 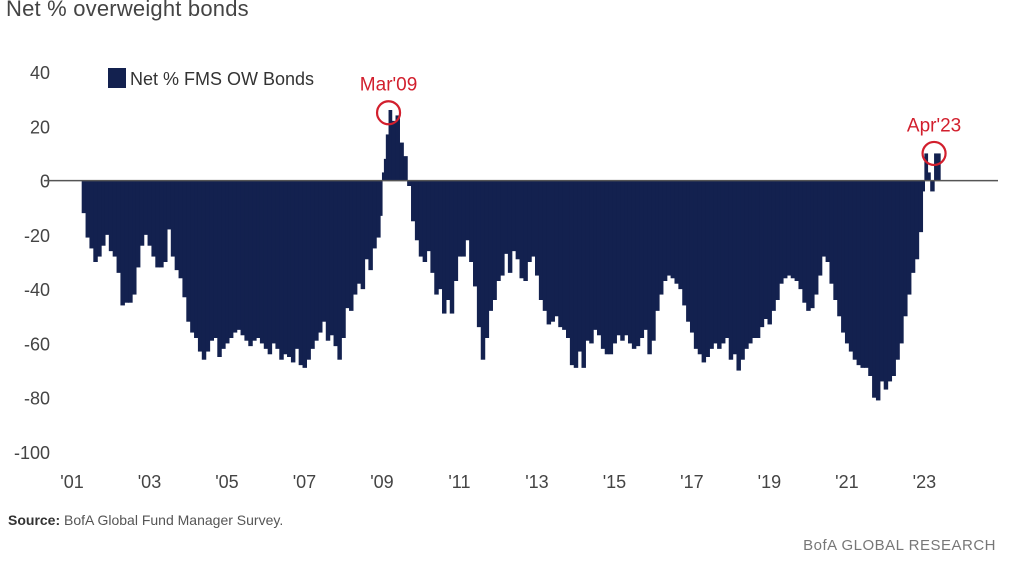 I want to click on y-tick-label: -80, so click(x=37, y=399).